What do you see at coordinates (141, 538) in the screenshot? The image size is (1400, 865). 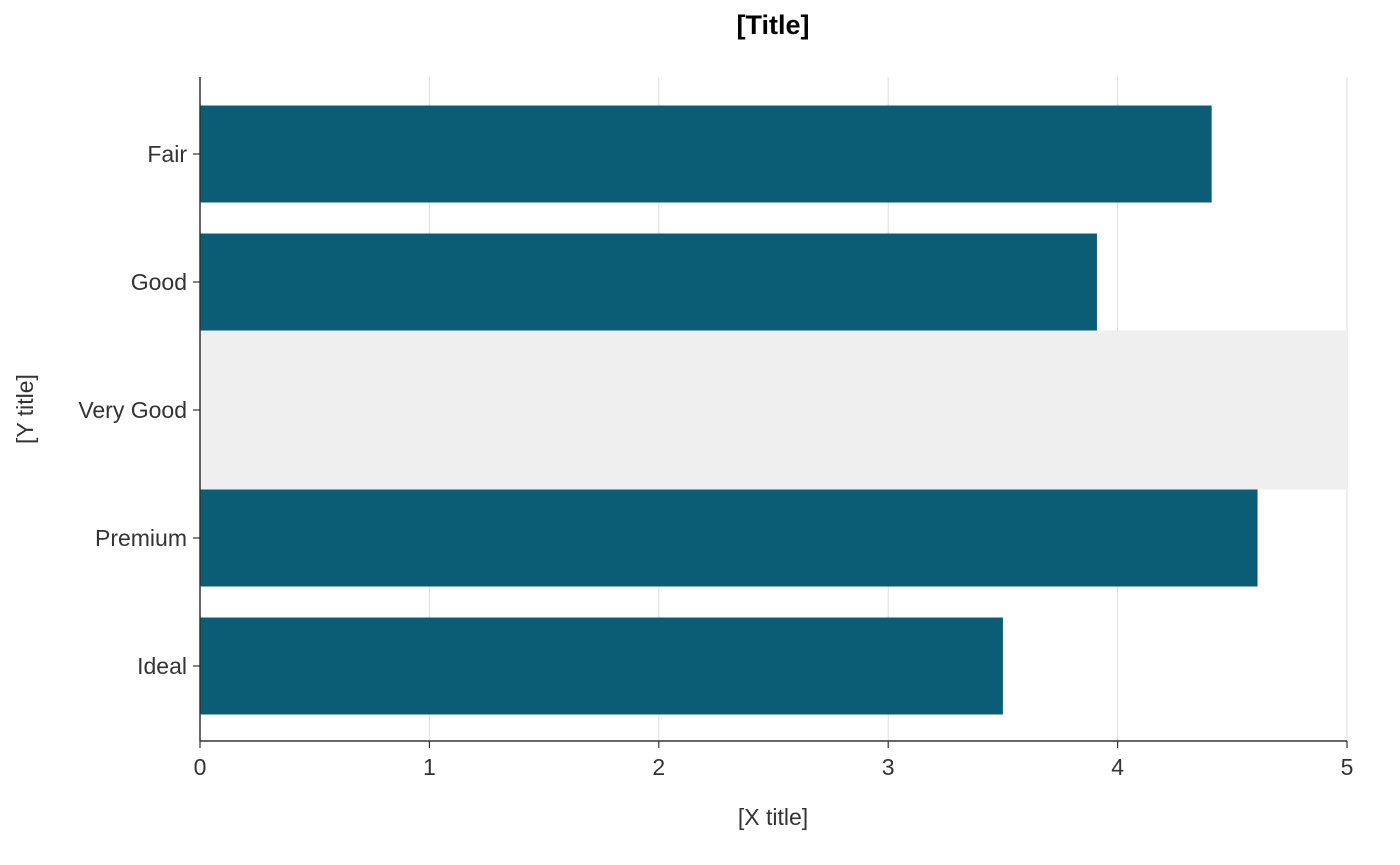 I see `y-tick-label: Premium` at bounding box center [141, 538].